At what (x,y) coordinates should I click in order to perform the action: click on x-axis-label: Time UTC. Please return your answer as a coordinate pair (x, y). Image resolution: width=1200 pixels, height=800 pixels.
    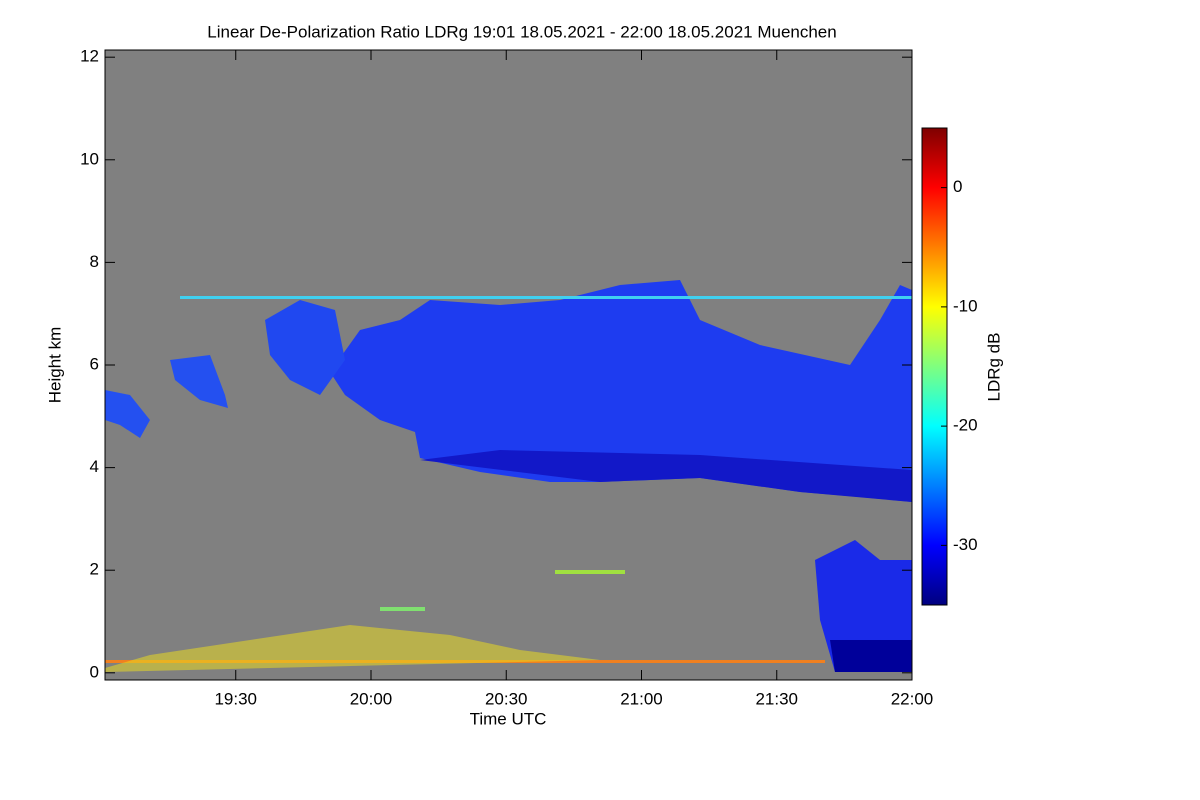
    Looking at the image, I should click on (508, 718).